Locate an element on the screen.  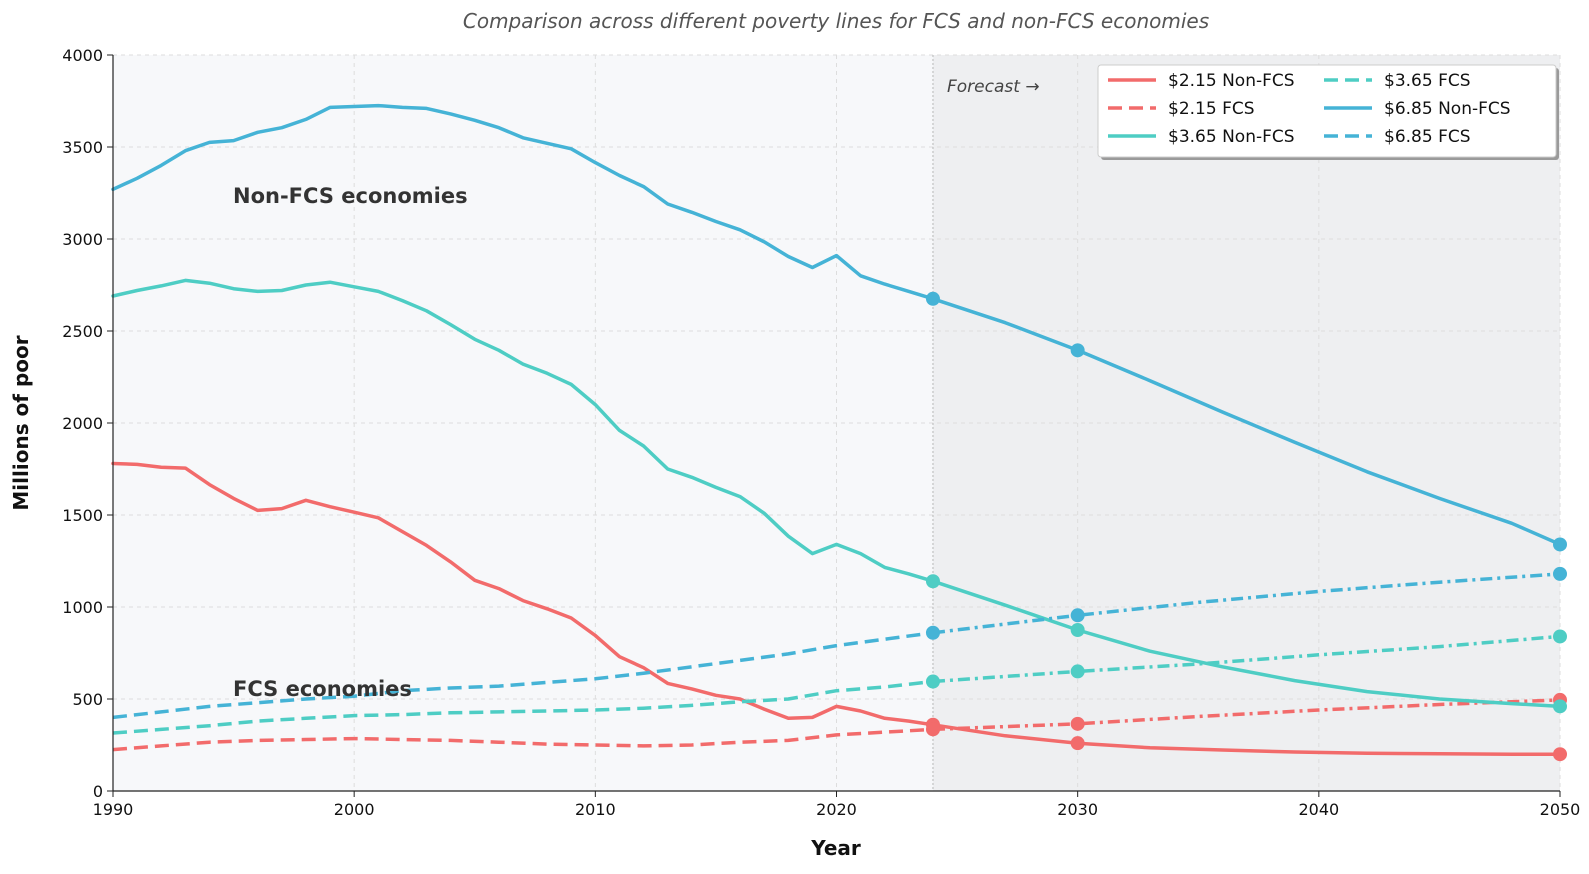
legend-label: $6.85 FCS is located at coordinates (1427, 137).